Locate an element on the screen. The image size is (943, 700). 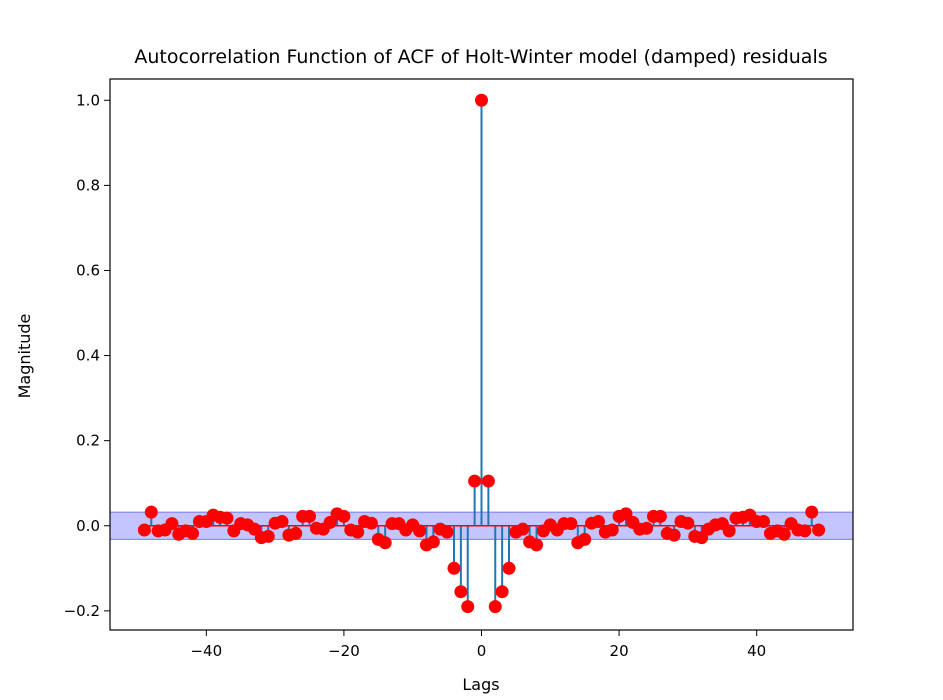
x-tick-label: 0 is located at coordinates (482, 651).